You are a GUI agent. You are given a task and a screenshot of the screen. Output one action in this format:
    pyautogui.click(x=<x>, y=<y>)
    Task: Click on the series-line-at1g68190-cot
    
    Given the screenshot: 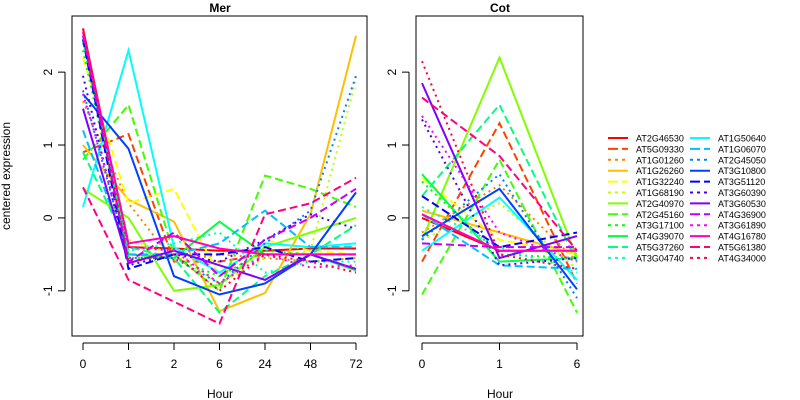 What is the action you would take?
    pyautogui.click(x=499, y=236)
    